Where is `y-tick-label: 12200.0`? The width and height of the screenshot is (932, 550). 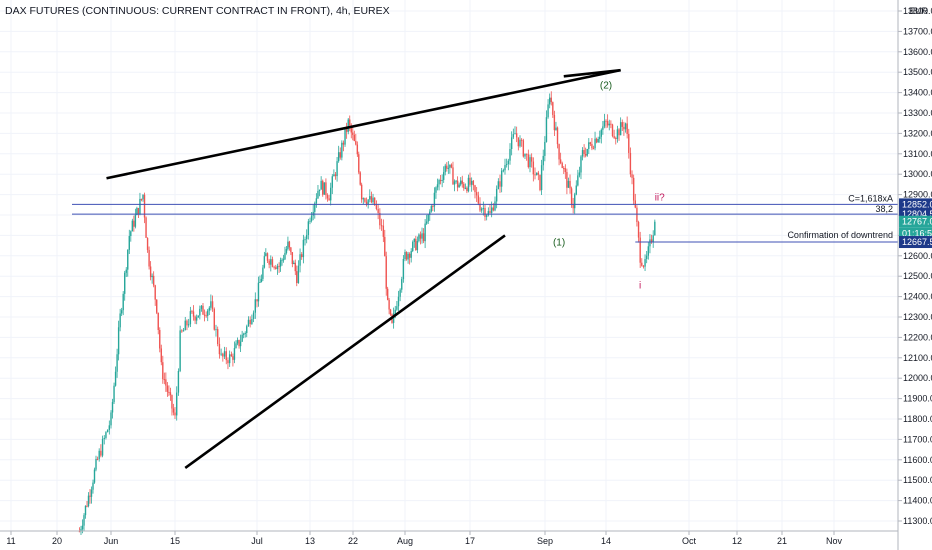 y-tick-label: 12200.0 is located at coordinates (917, 337).